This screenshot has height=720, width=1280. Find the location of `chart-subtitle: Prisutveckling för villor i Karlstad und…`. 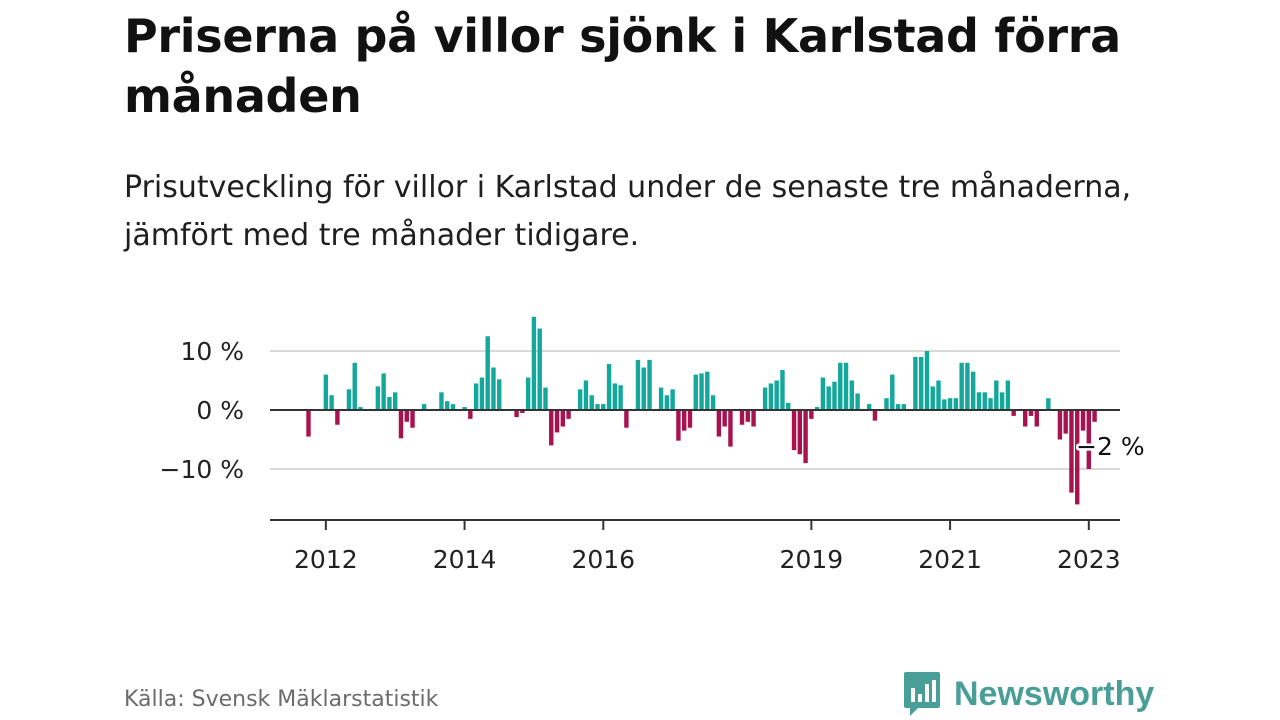

chart-subtitle: Prisutveckling för villor i Karlstad und… is located at coordinates (628, 211).